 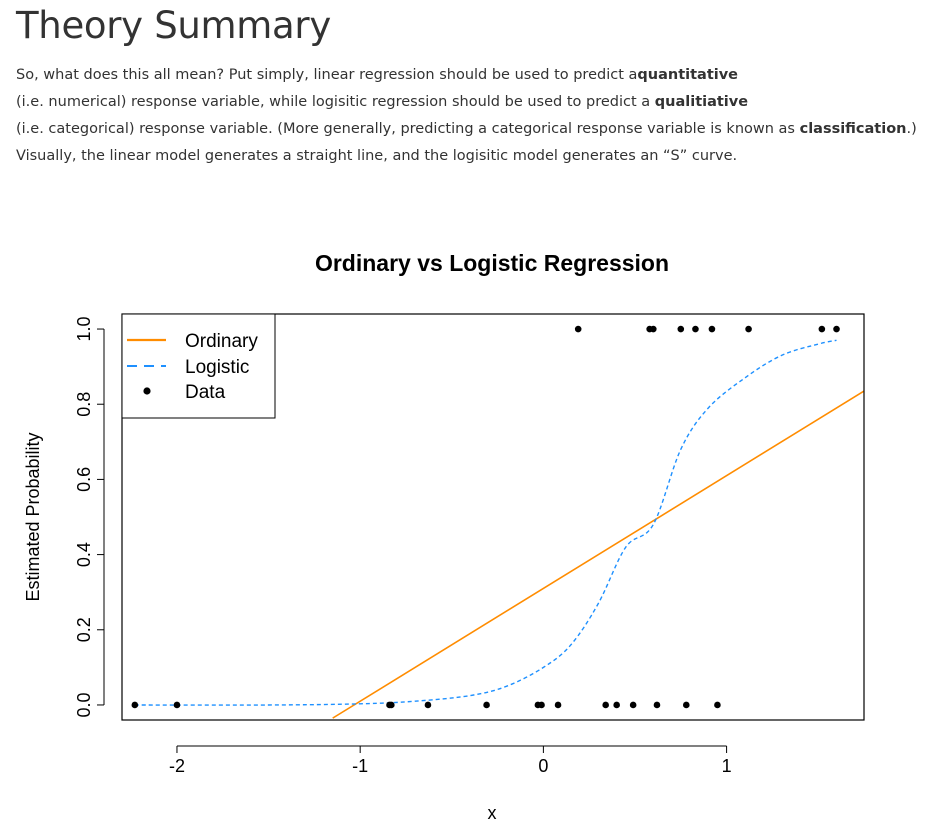 What do you see at coordinates (221, 341) in the screenshot?
I see `legend-ordinary-label: Ordinary` at bounding box center [221, 341].